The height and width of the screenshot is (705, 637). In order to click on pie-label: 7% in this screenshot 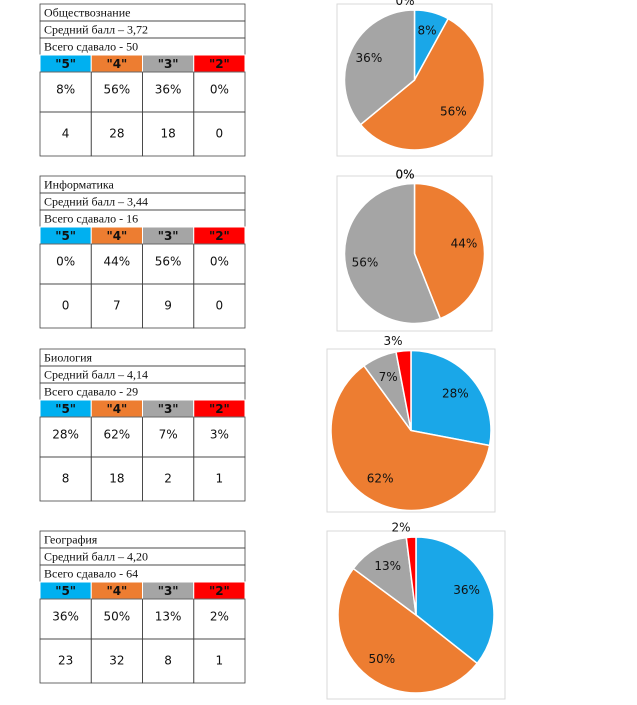, I will do `click(388, 377)`.